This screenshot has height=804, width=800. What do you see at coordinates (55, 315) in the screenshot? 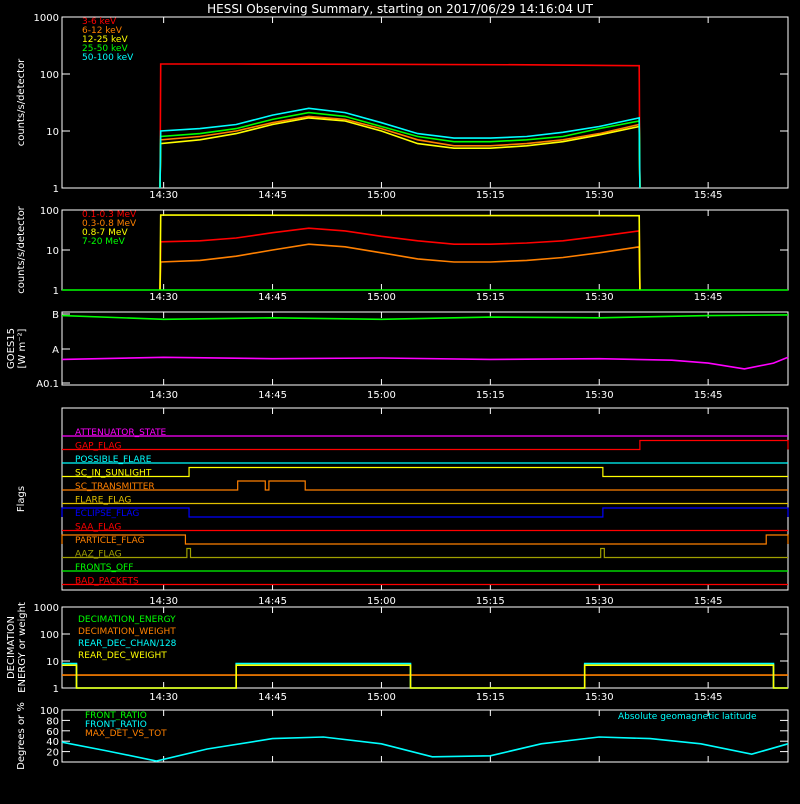
I see `y-tick-label: B` at bounding box center [55, 315].